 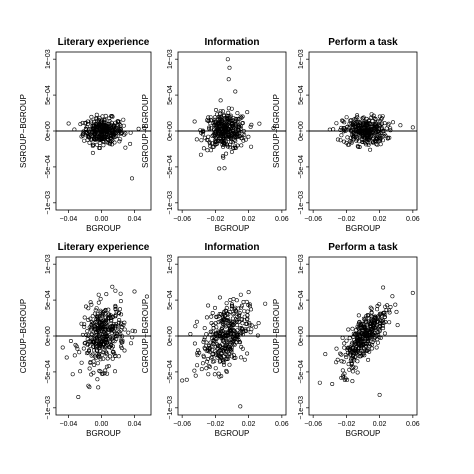 I want to click on x-tick-label: −0.04, so click(x=69, y=219).